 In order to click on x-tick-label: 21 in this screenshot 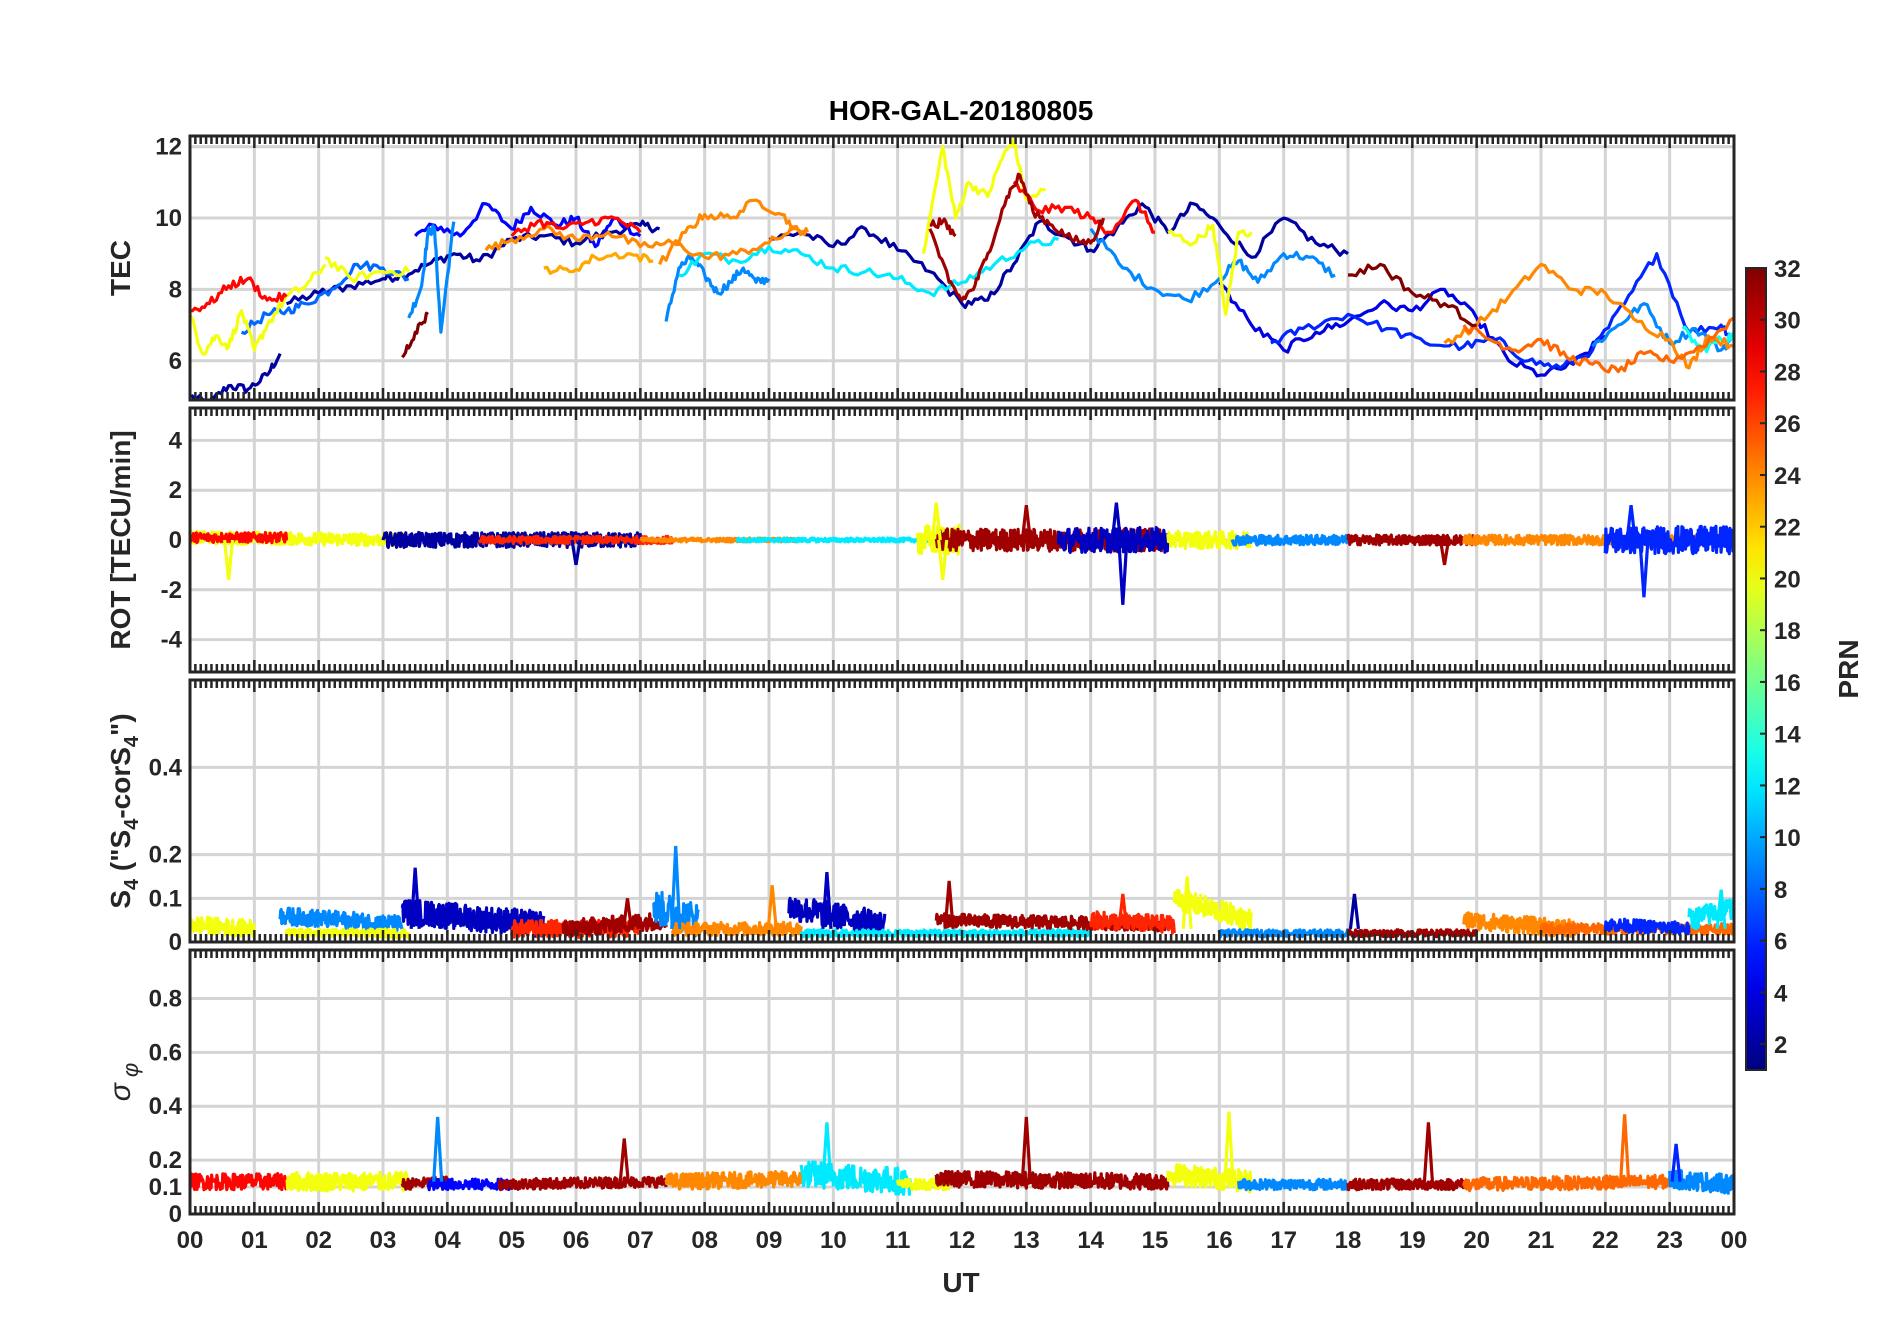, I will do `click(1541, 1240)`.